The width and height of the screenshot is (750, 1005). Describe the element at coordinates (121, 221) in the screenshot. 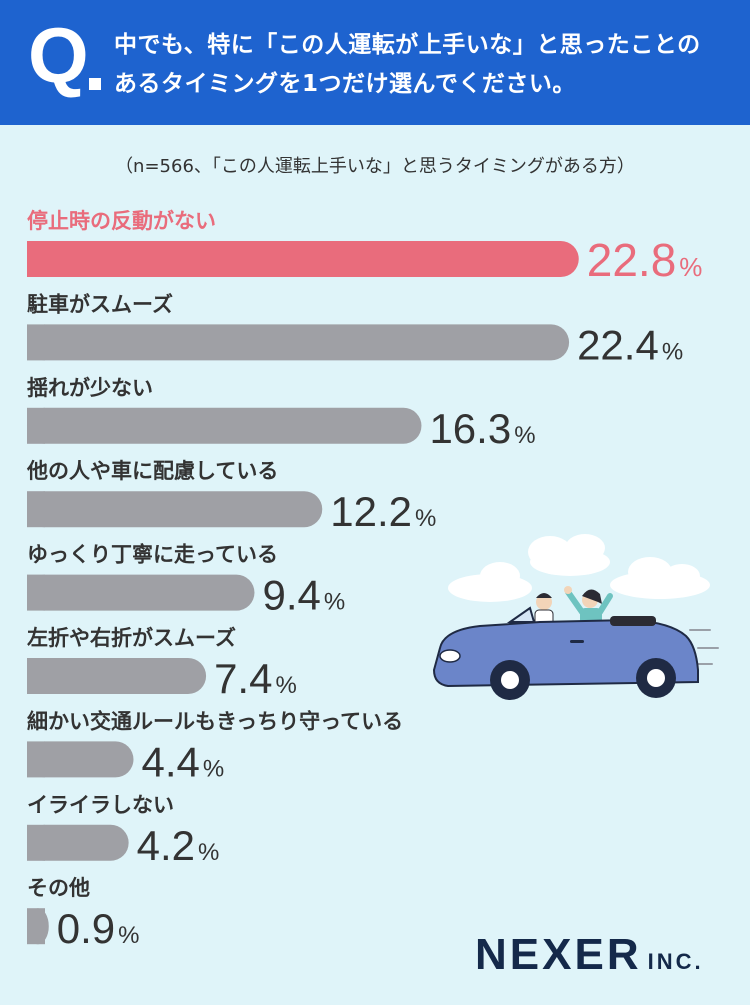

I see `category-label: 停止時の反動がない` at that location.